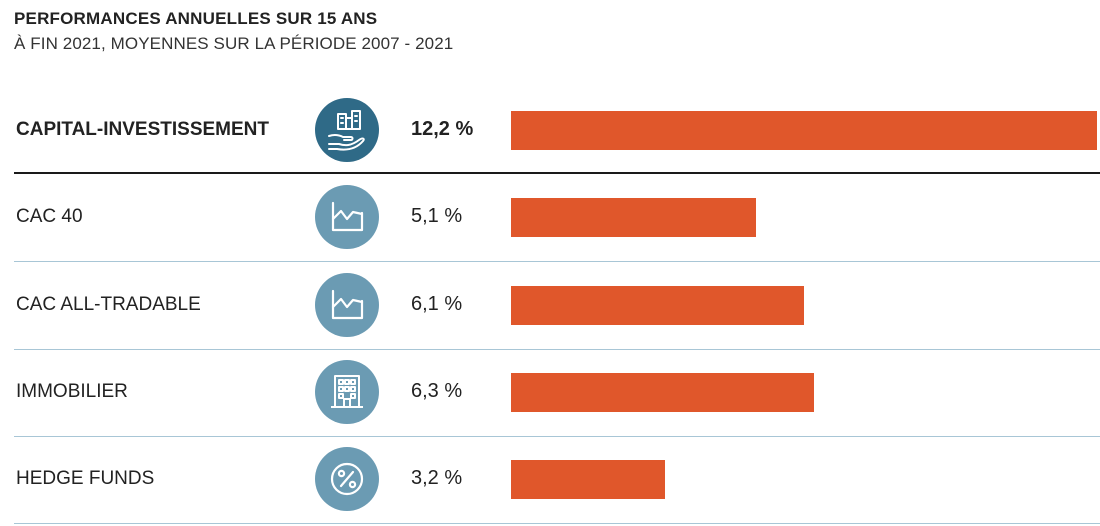  Describe the element at coordinates (662, 392) in the screenshot. I see `bar-immobilier` at that location.